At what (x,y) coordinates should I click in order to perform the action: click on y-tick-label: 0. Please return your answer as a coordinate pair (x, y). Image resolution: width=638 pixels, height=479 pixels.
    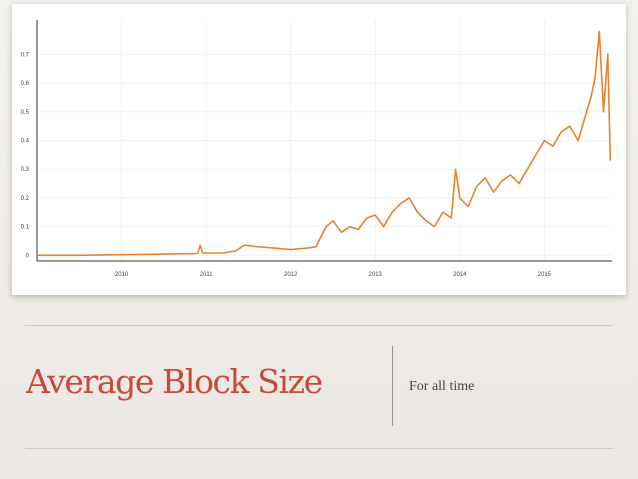
    Looking at the image, I should click on (28, 256).